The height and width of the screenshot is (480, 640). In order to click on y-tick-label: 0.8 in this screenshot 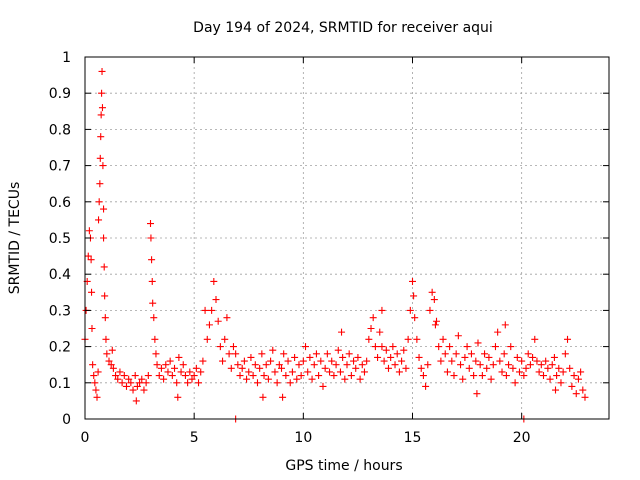, I will do `click(60, 130)`.